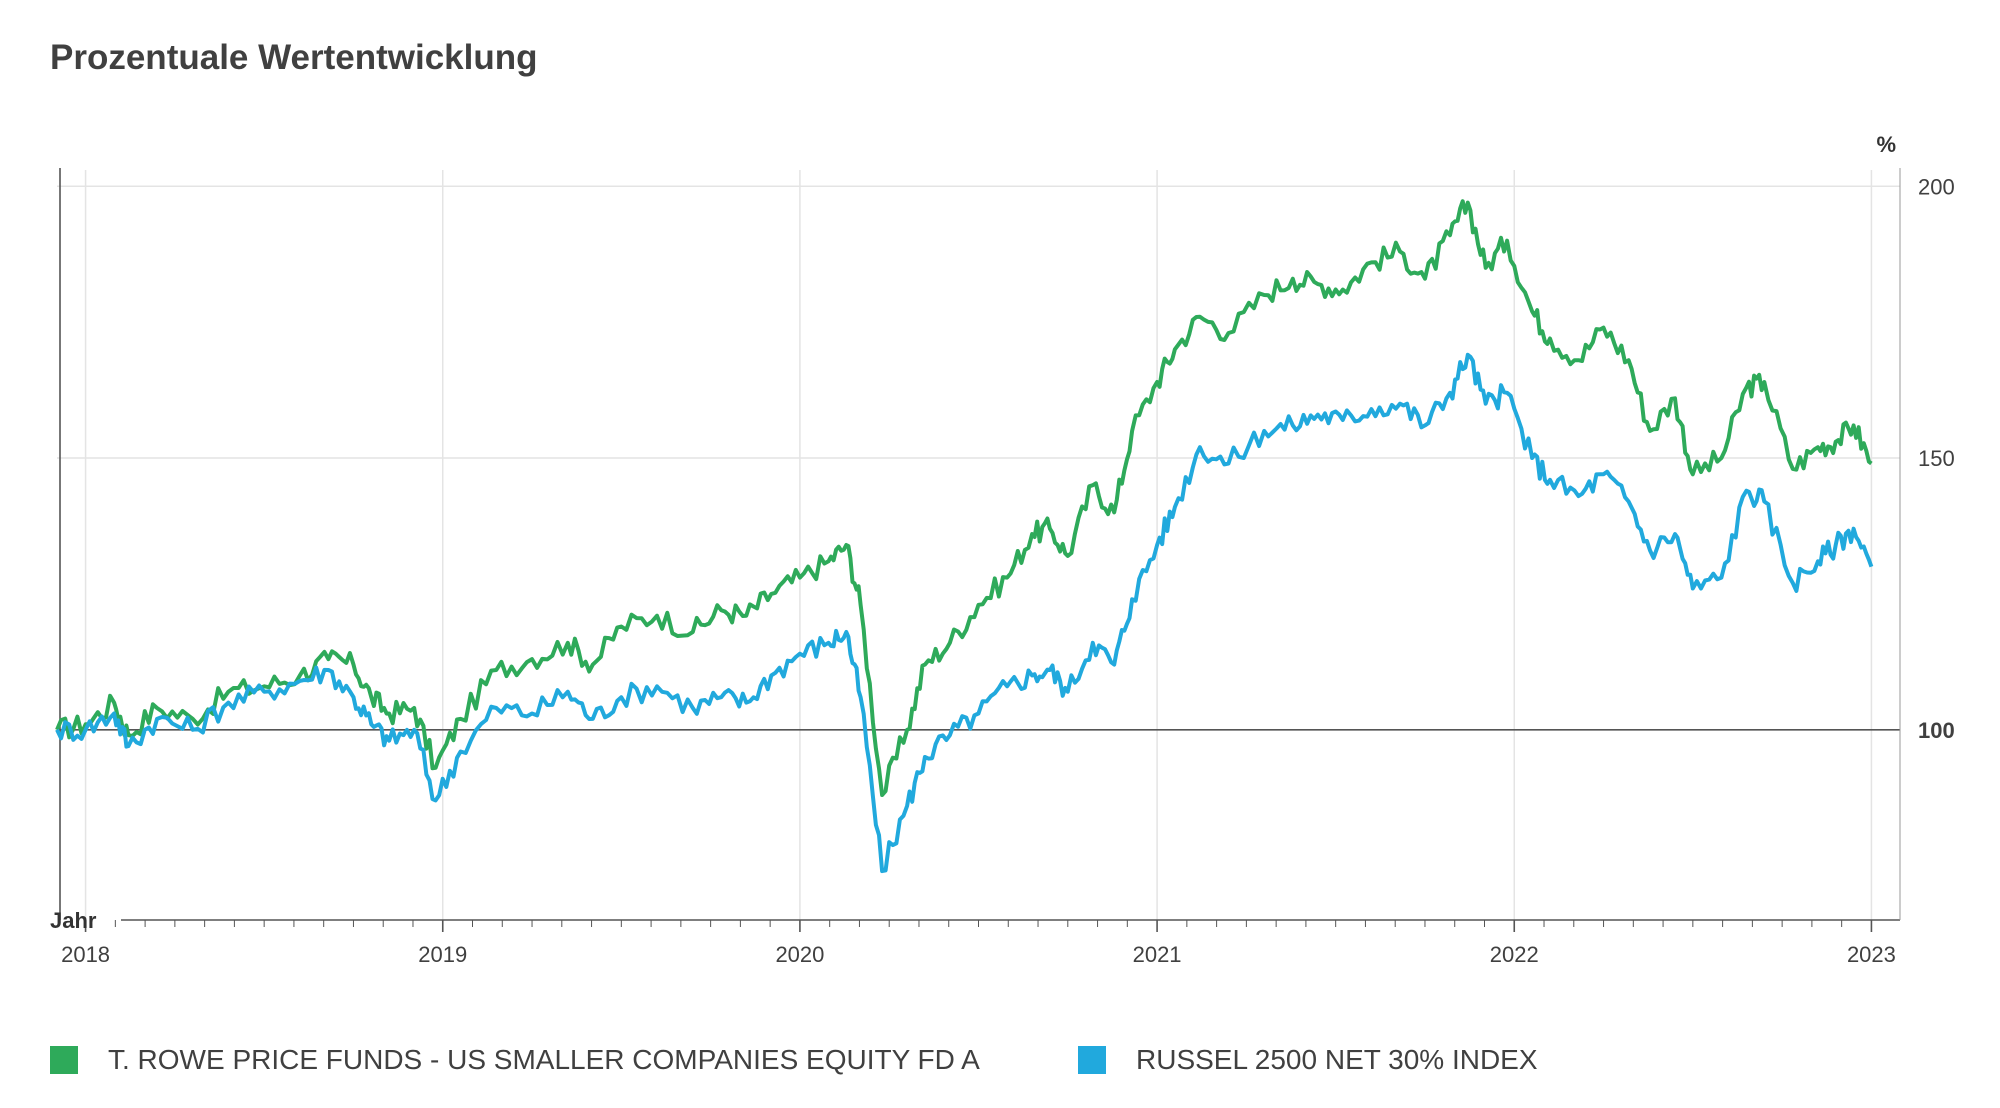 This screenshot has height=1108, width=2000. What do you see at coordinates (1514, 954) in the screenshot?
I see `x-tick-label-2022: 2022` at bounding box center [1514, 954].